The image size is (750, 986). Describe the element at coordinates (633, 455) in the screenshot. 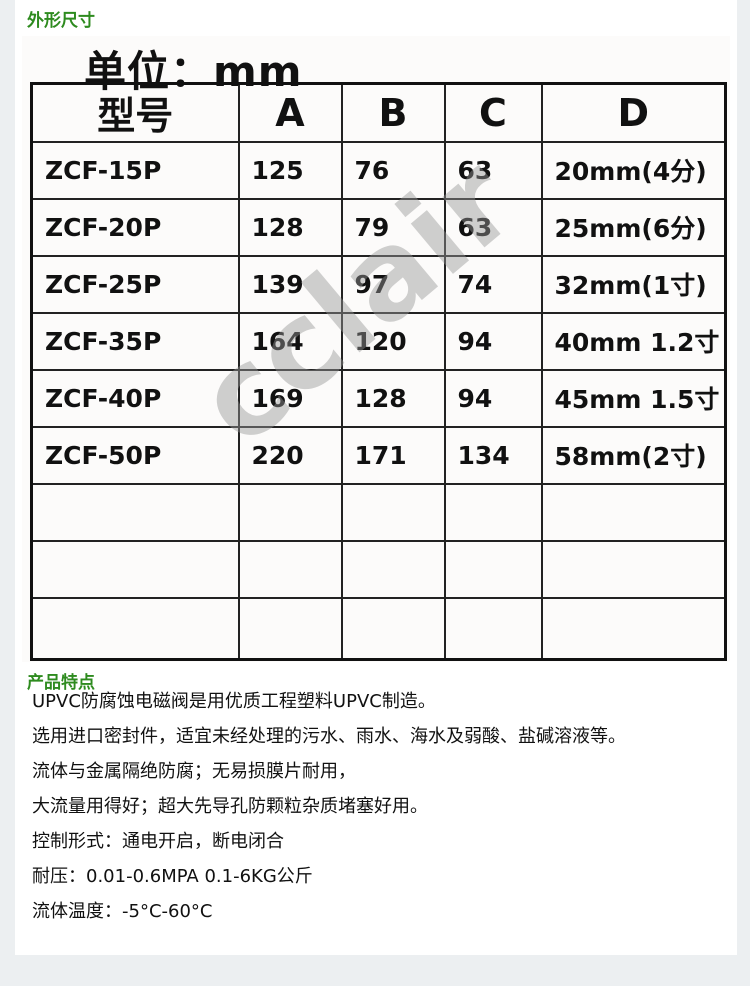

I see `cell-d: 58mm(2寸)` at that location.